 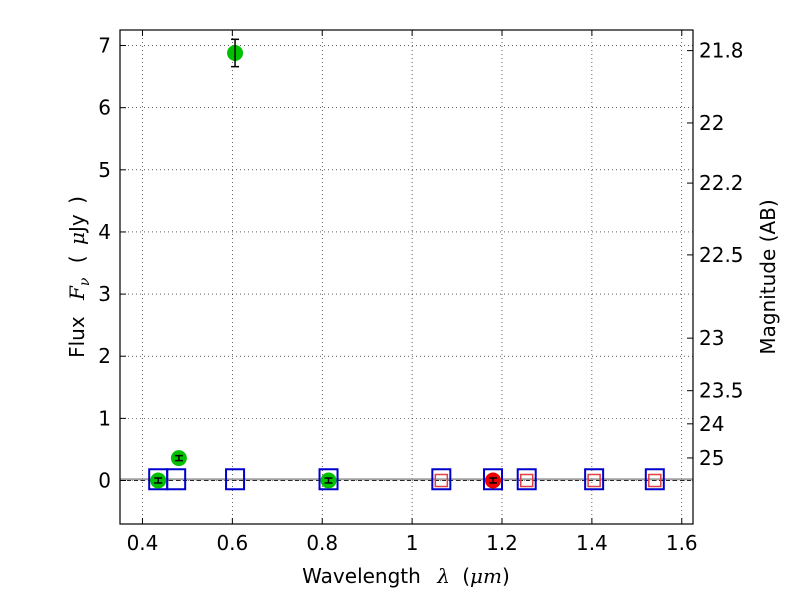 I want to click on y-tick-label: 4, so click(x=104, y=232).